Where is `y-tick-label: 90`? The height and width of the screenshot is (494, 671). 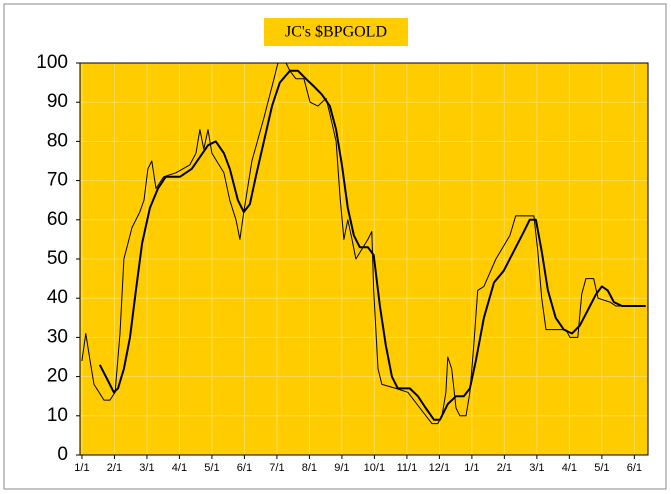
y-tick-label: 90 is located at coordinates (57, 101).